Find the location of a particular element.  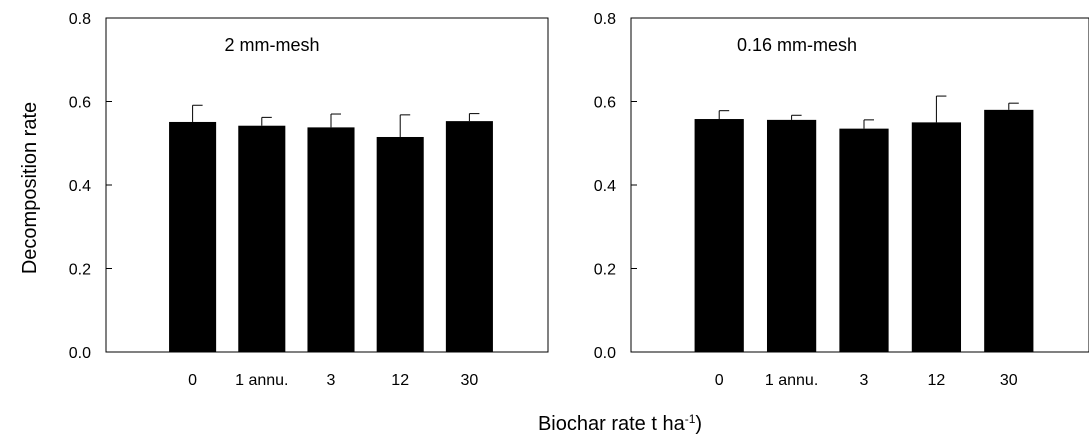

y-axis-title: Decomposition rate is located at coordinates (30, 188).